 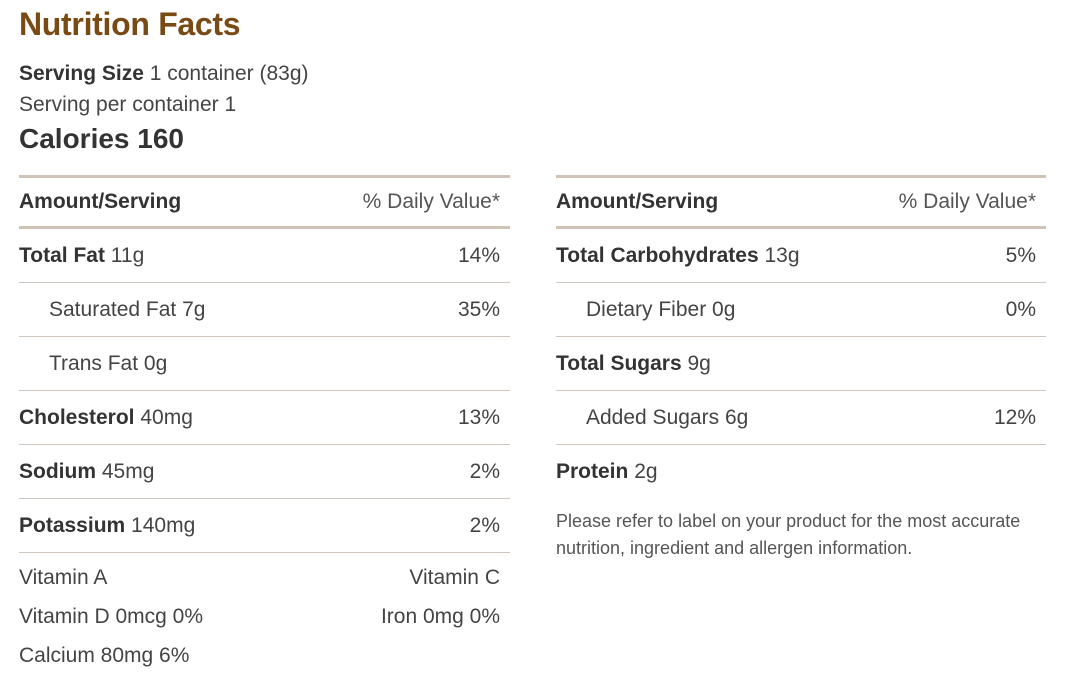 What do you see at coordinates (104, 655) in the screenshot?
I see `vitamin-item: Calcium 80mg 6%` at bounding box center [104, 655].